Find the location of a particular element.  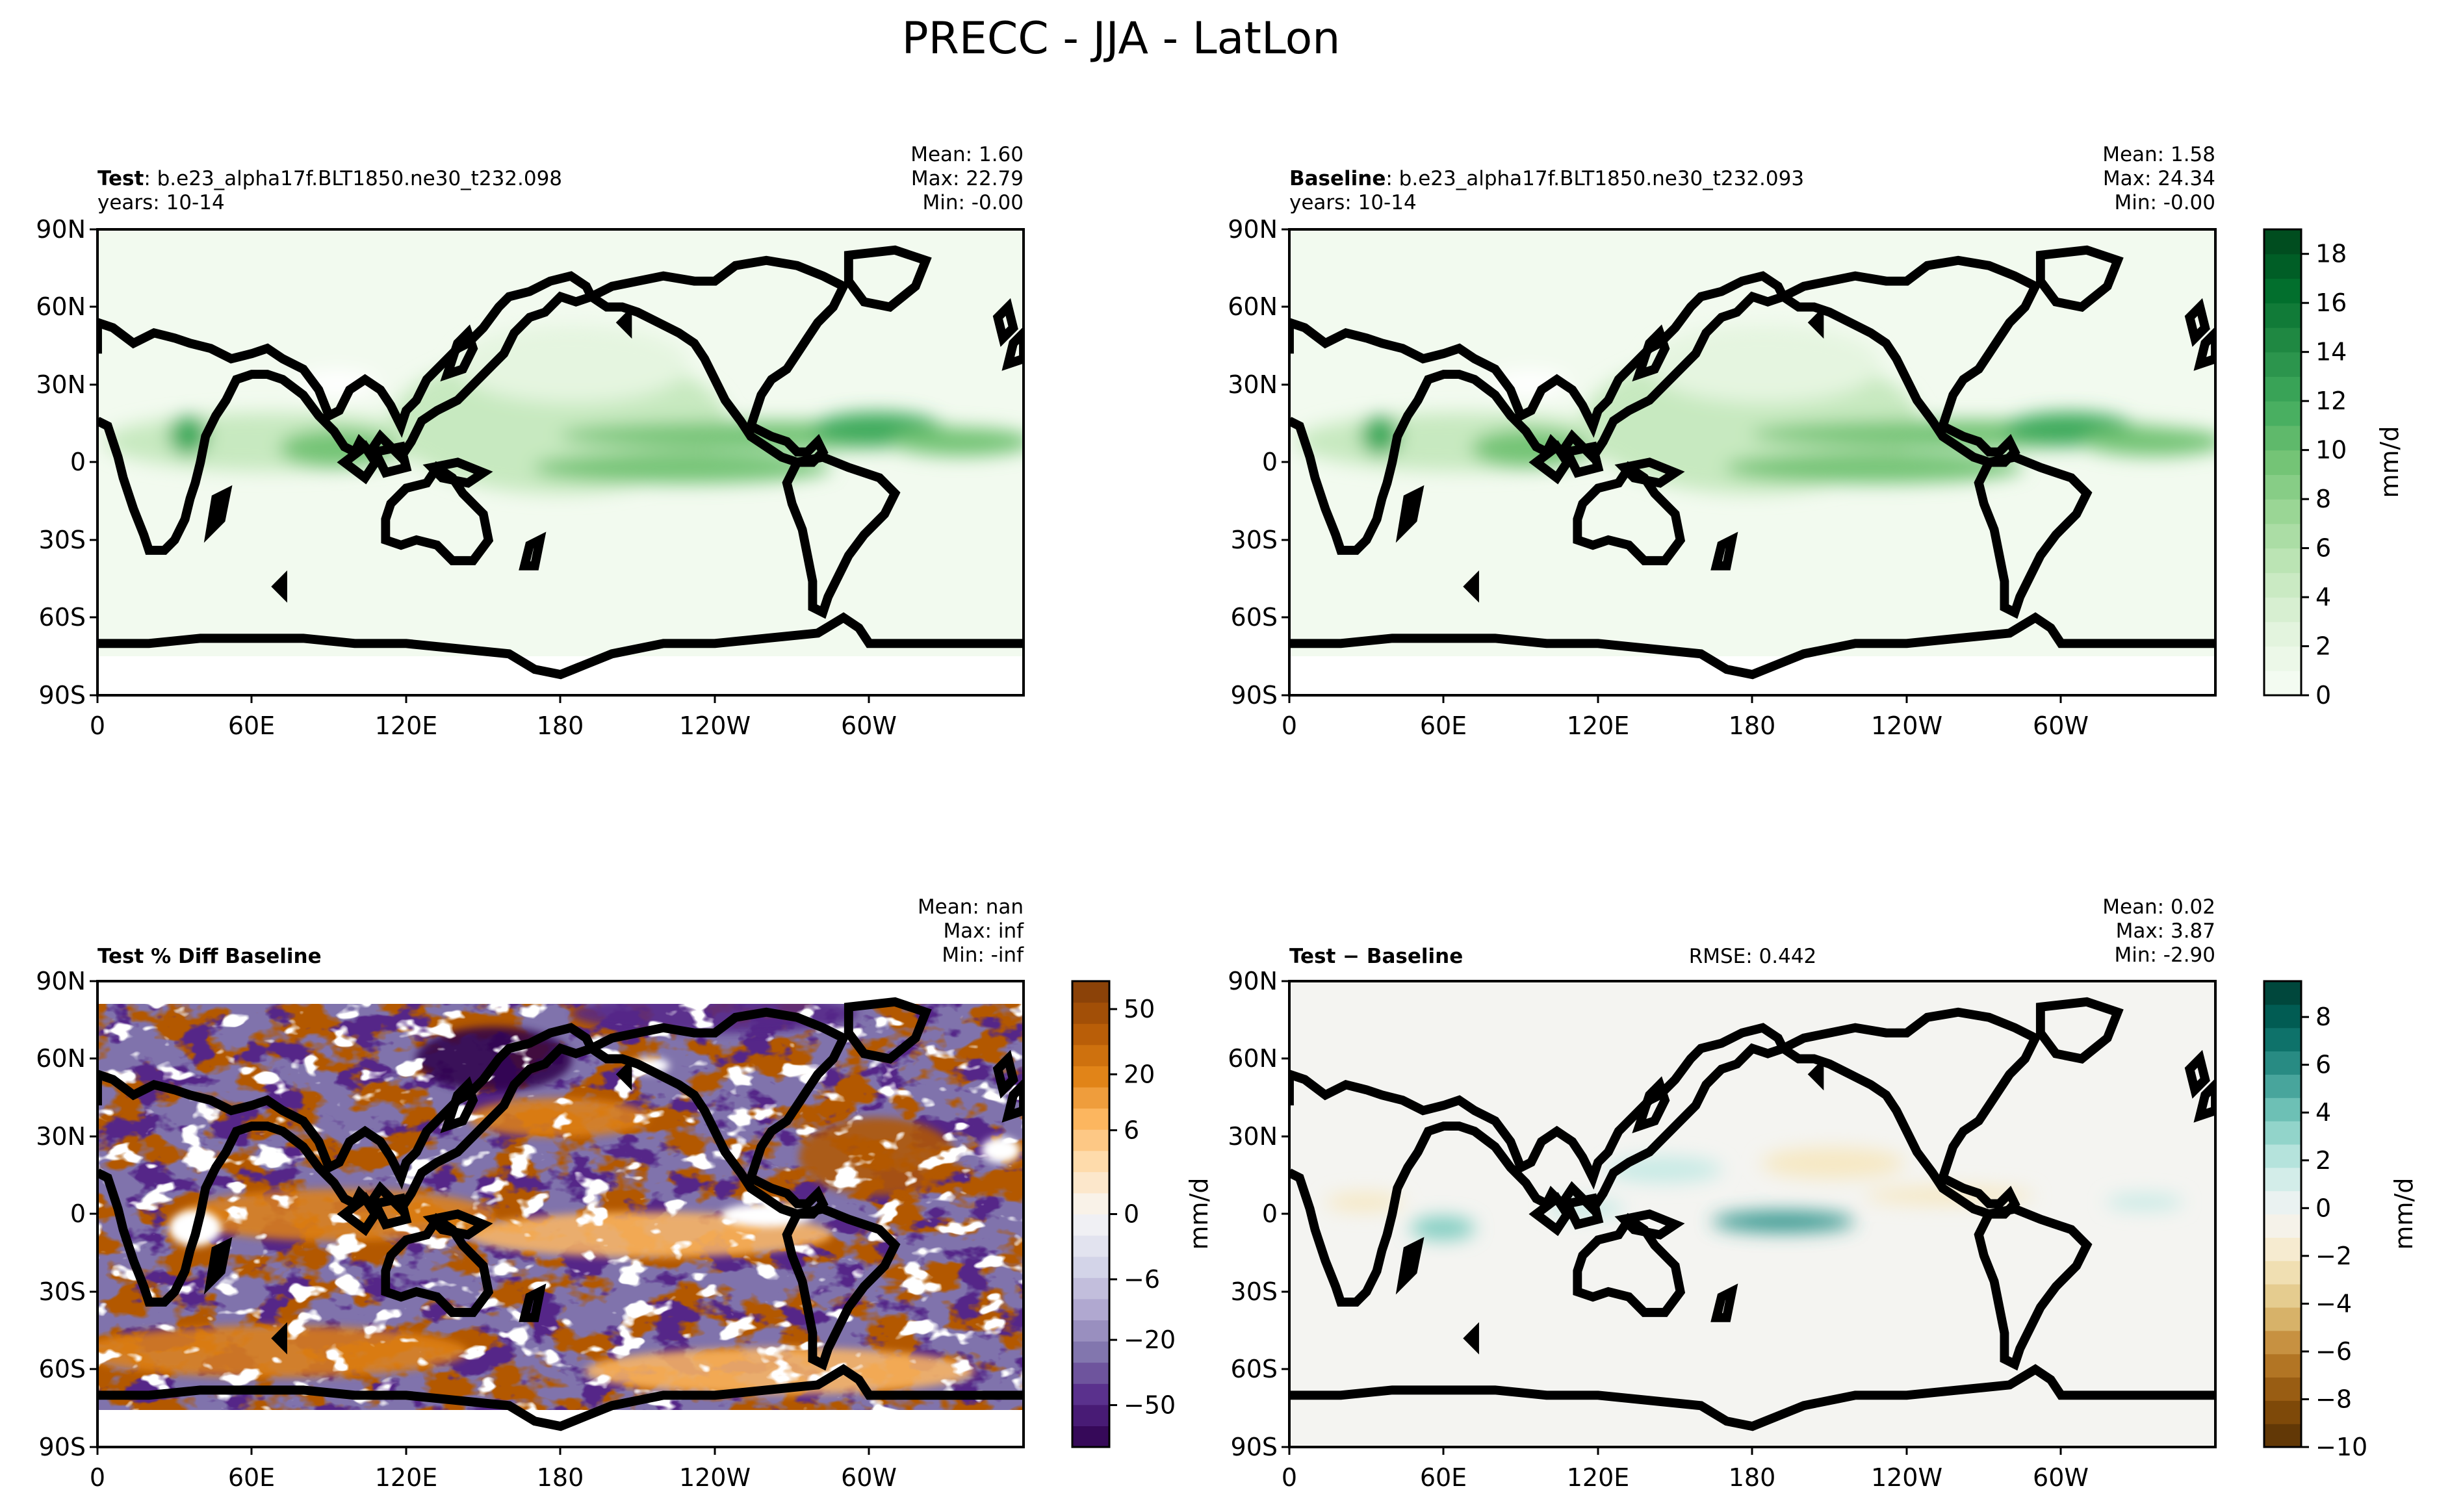

panel-test-title-bold: Test is located at coordinates (120, 178).